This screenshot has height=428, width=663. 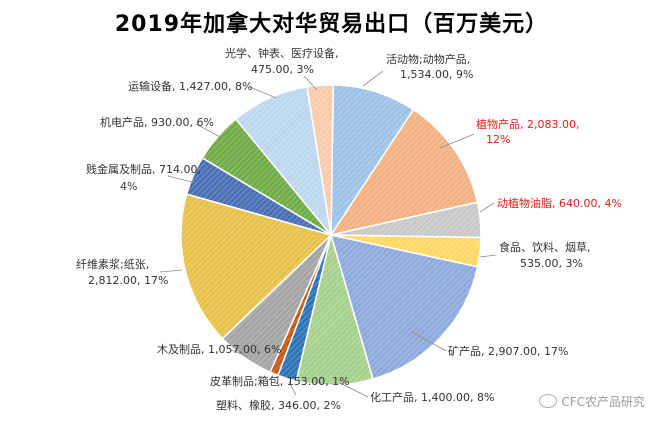 What do you see at coordinates (190, 86) in the screenshot?
I see `slice-label: 运输设备, 1,427.00, 8%` at bounding box center [190, 86].